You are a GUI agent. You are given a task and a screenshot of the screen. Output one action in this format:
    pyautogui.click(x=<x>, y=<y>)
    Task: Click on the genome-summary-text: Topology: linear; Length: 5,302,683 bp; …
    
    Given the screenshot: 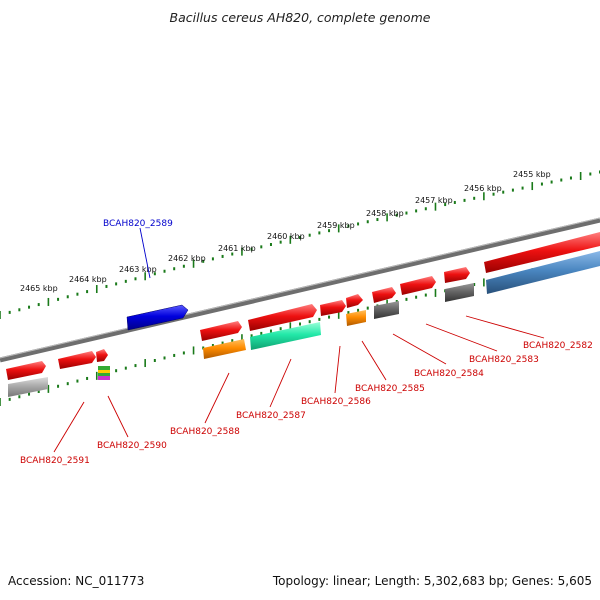 What is the action you would take?
    pyautogui.click(x=432, y=581)
    